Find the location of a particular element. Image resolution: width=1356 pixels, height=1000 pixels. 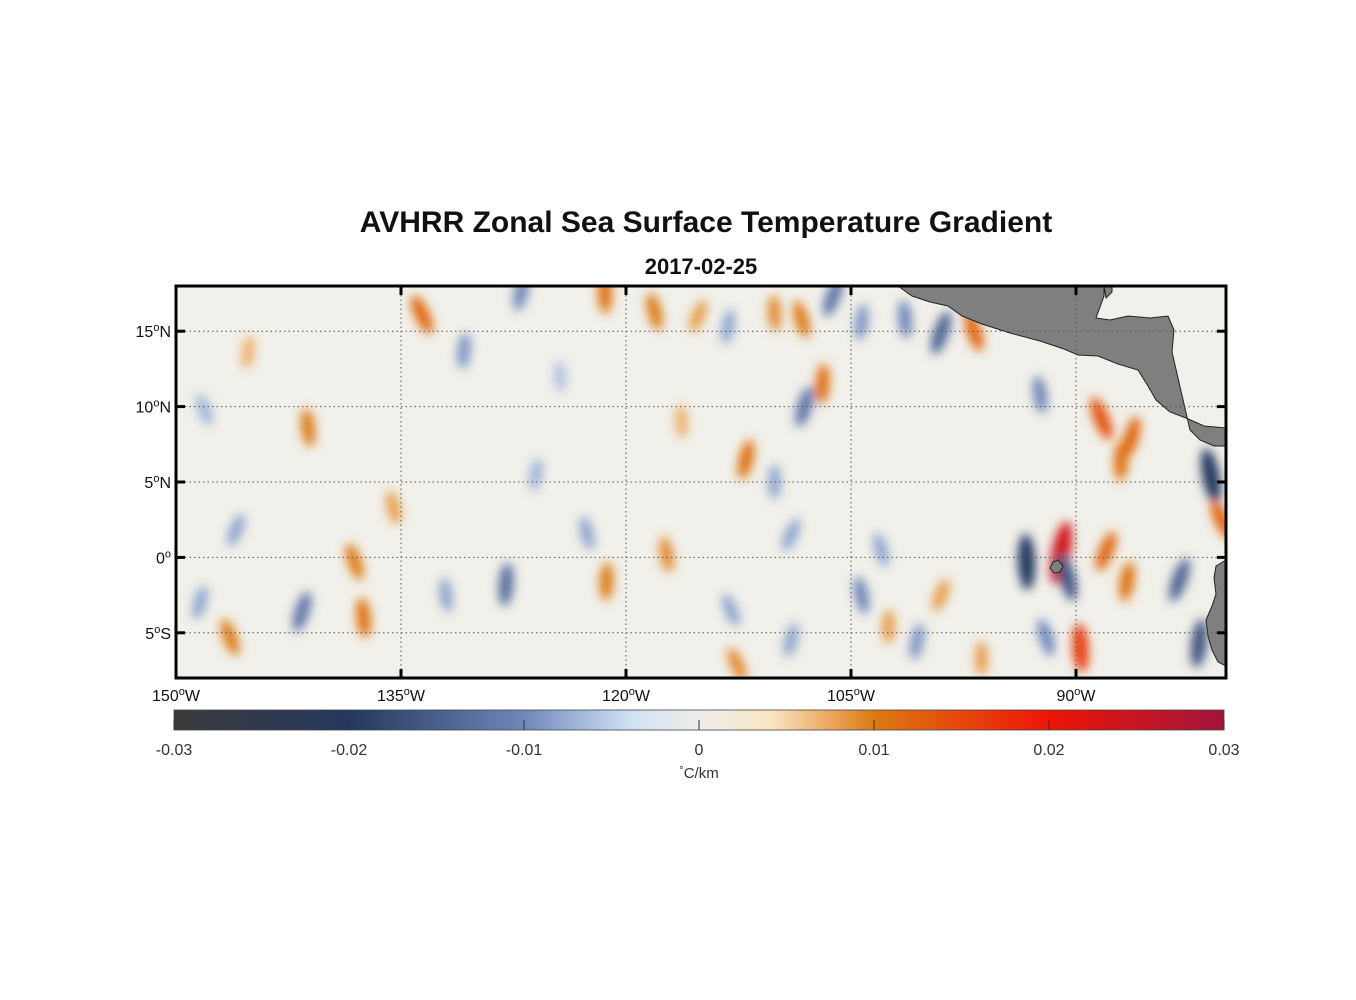

colorbar-tick-label: -0.03 is located at coordinates (174, 750).